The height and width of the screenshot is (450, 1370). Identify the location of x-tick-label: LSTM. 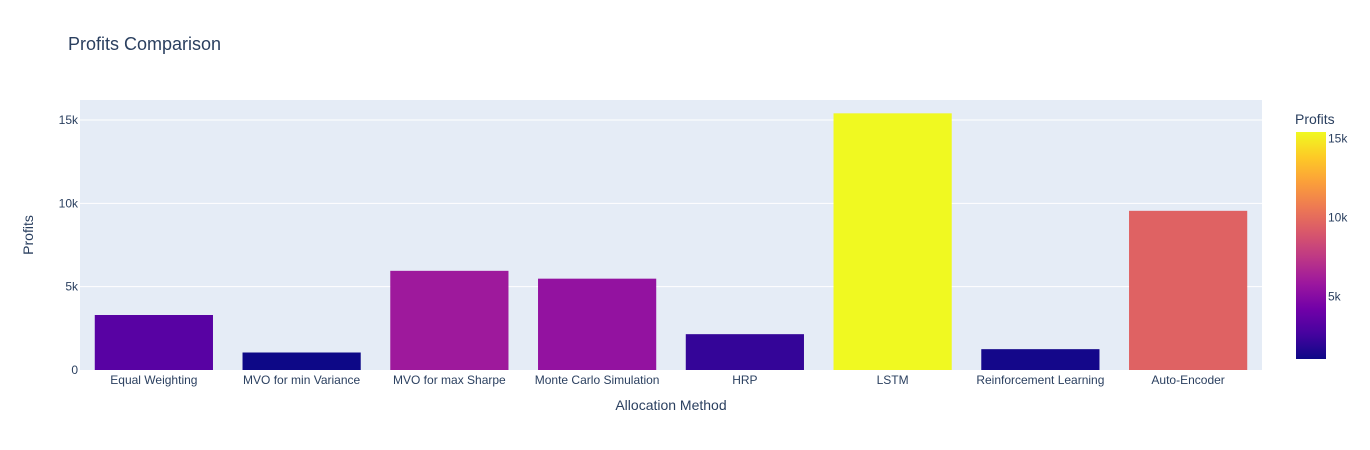
(893, 380).